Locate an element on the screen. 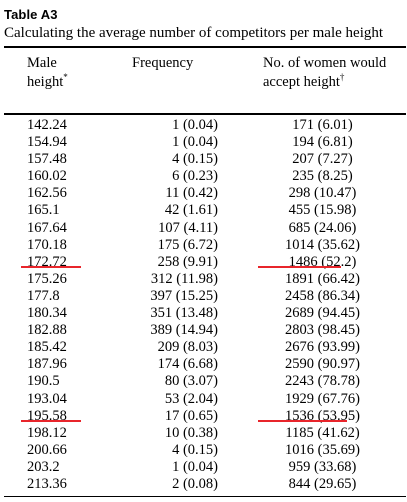  cell-frequency: 389 (14.94) is located at coordinates (184, 330).